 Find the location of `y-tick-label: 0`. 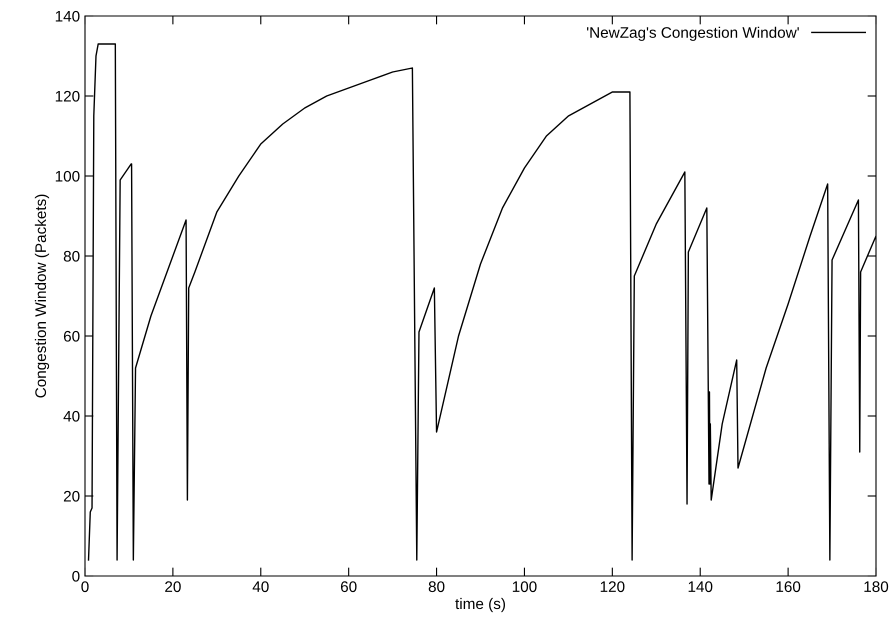

y-tick-label: 0 is located at coordinates (76, 576).